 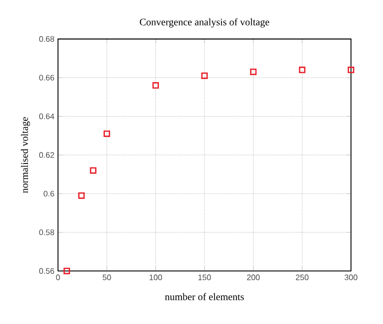 What do you see at coordinates (46, 232) in the screenshot?
I see `y-tick-label: 0.58` at bounding box center [46, 232].